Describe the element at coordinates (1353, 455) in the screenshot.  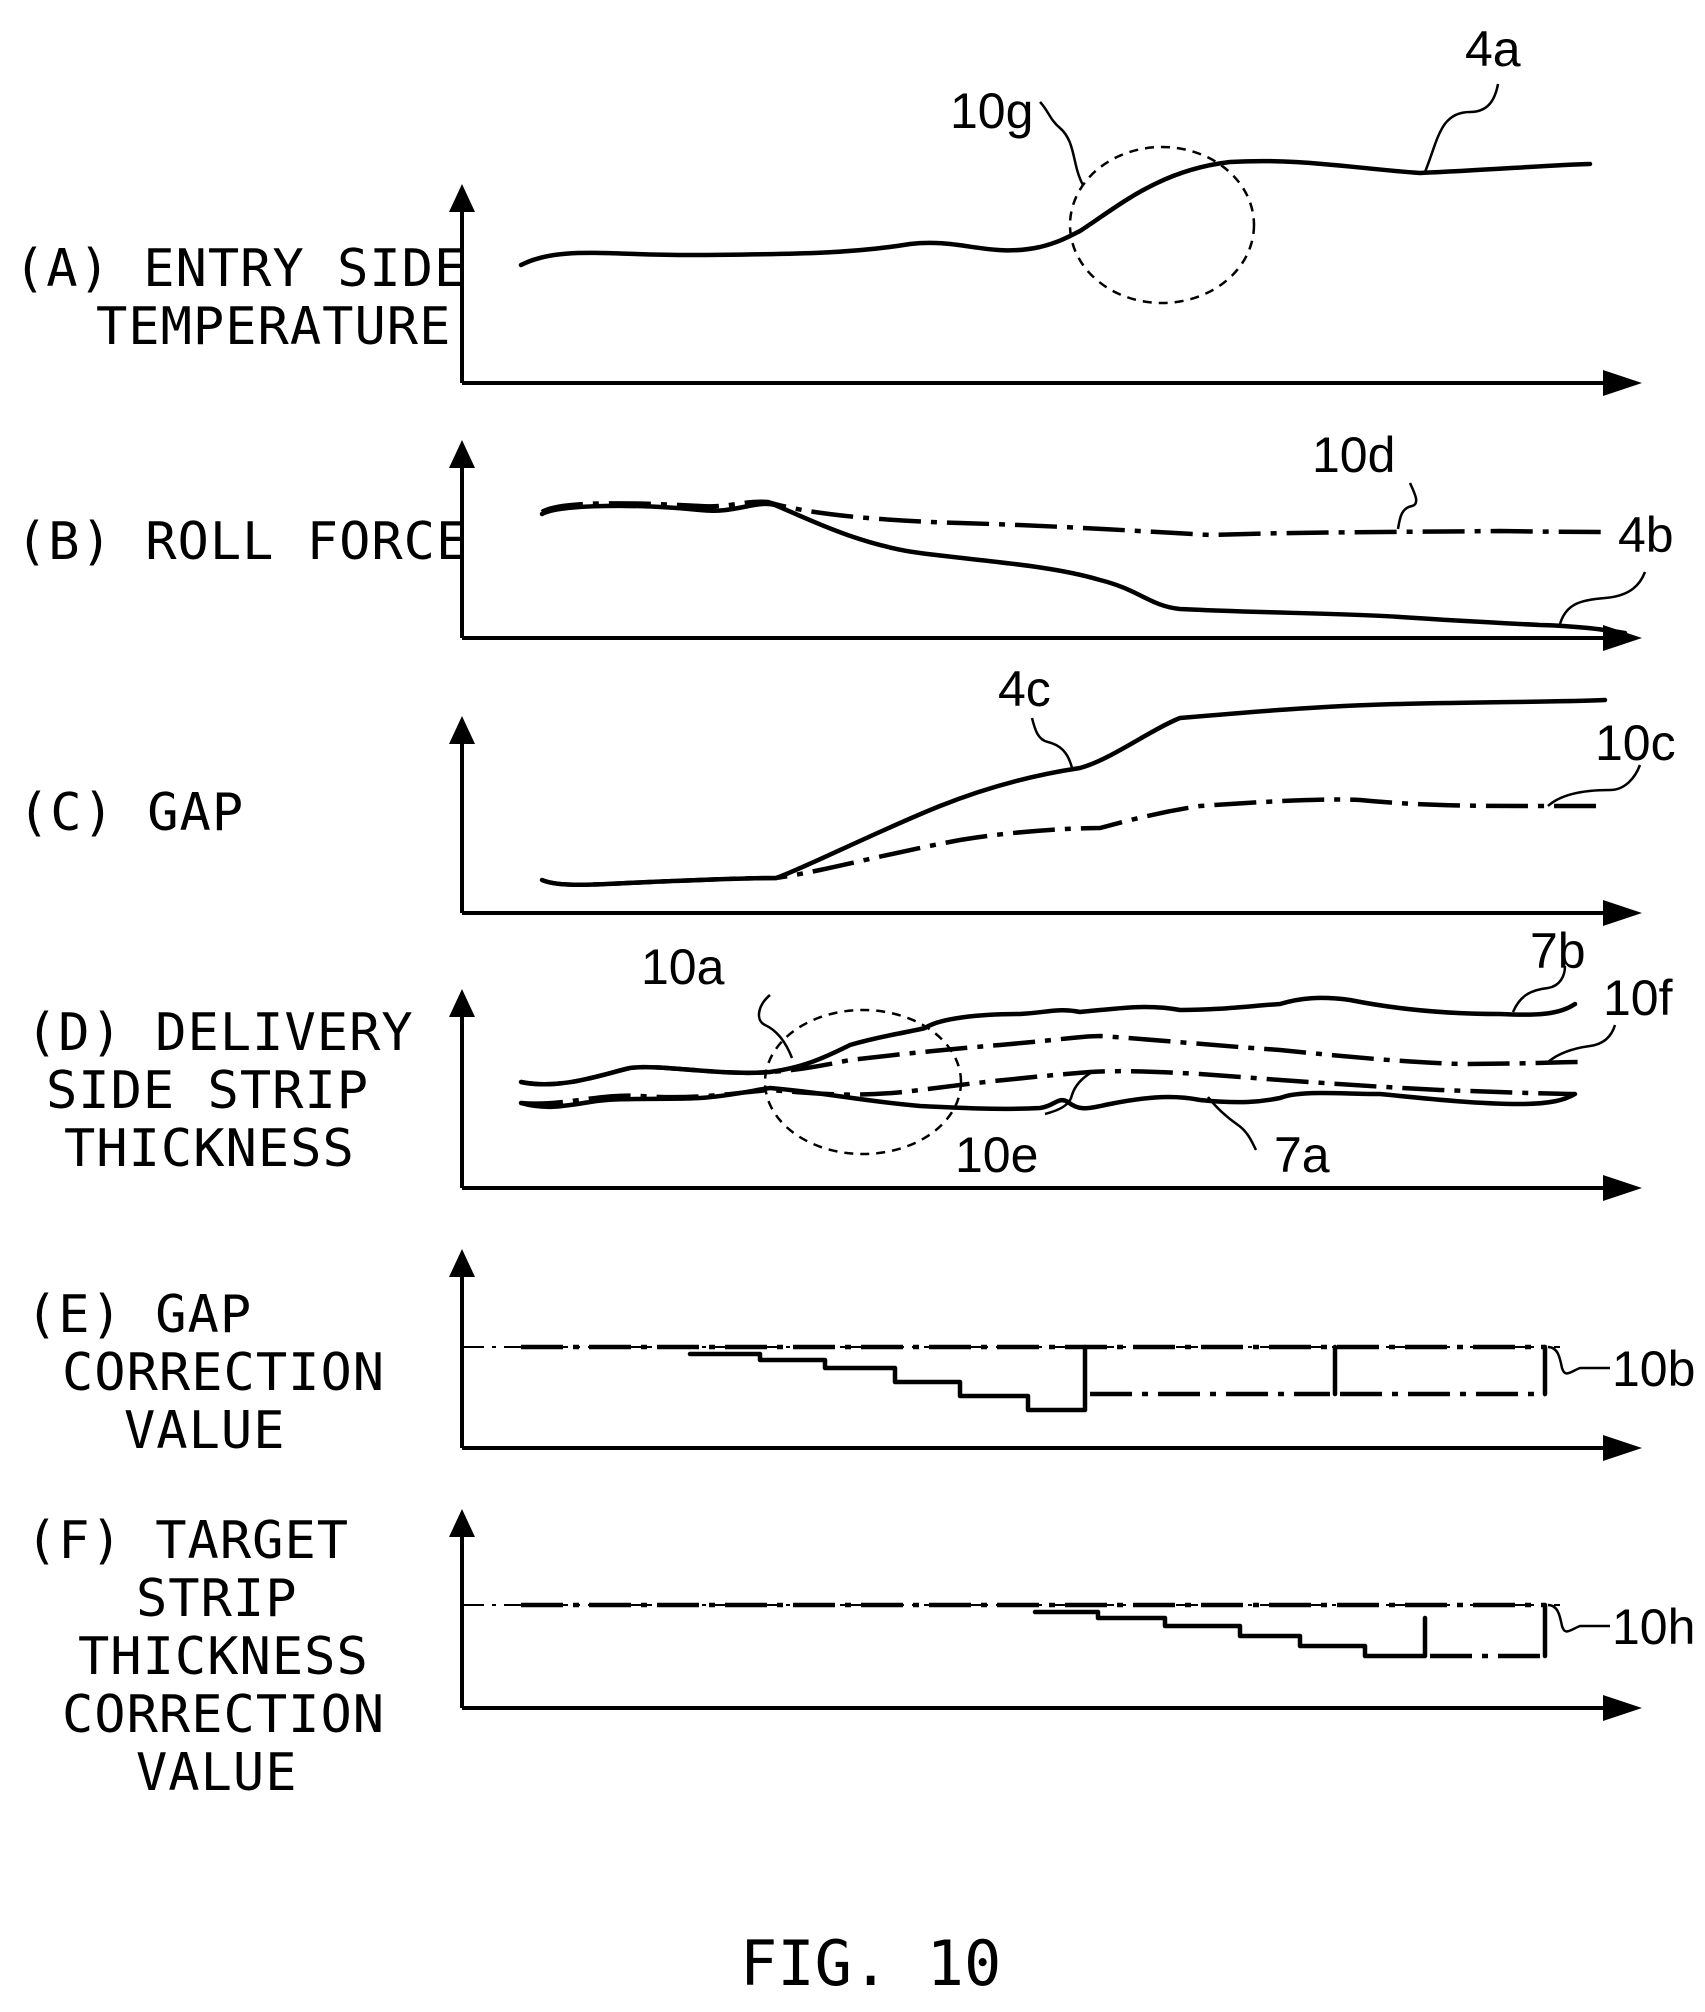
I see `ref-10d: 10d` at that location.